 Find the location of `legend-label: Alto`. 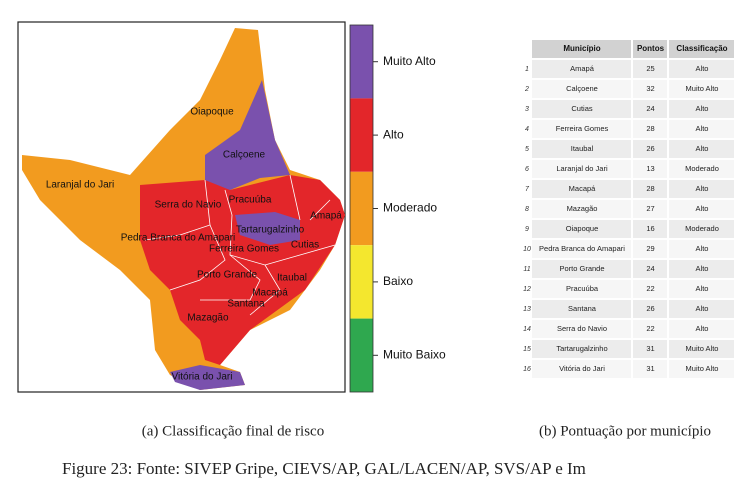

legend-label: Alto is located at coordinates (393, 134).